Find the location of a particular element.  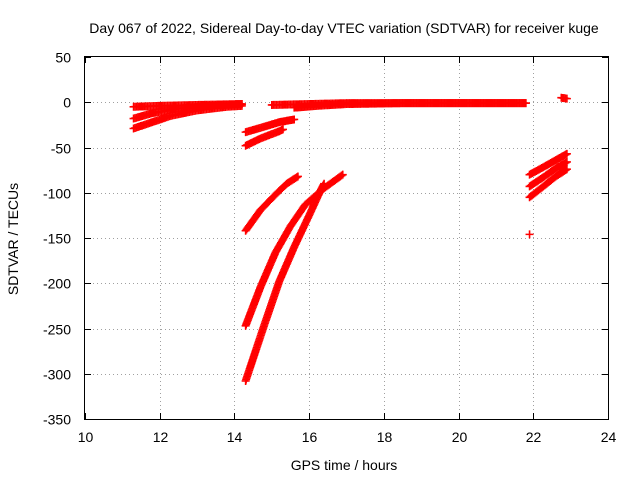

x-axis-label: GPS time / hours is located at coordinates (344, 465).